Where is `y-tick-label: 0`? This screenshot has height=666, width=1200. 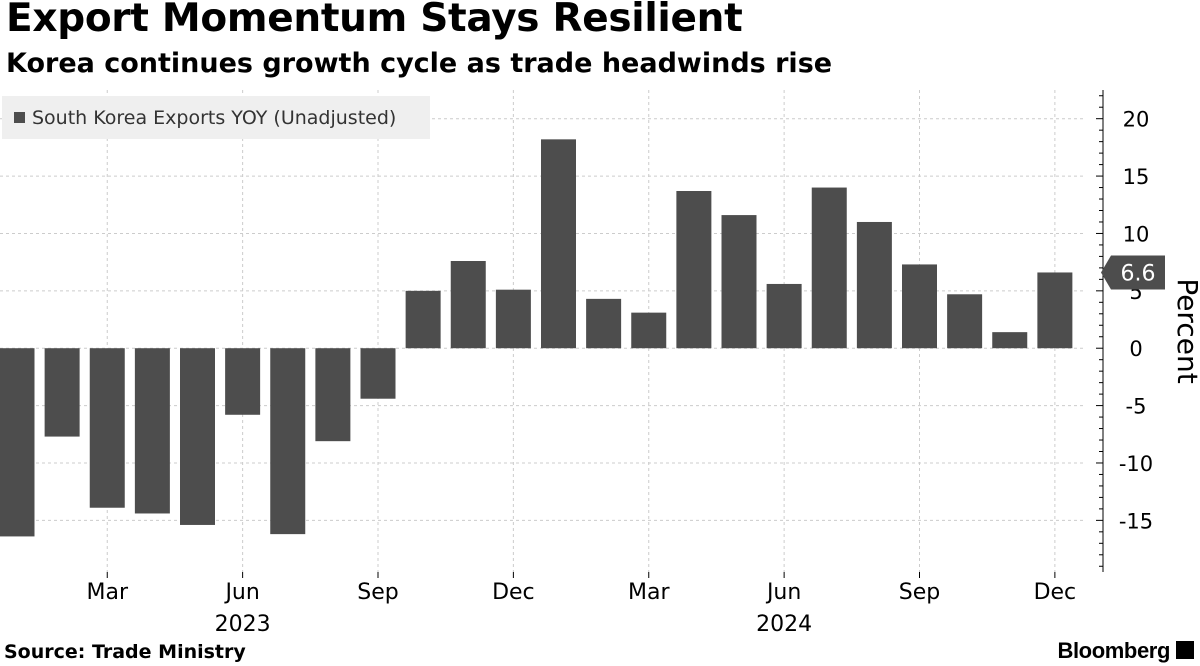 y-tick-label: 0 is located at coordinates (1135, 349).